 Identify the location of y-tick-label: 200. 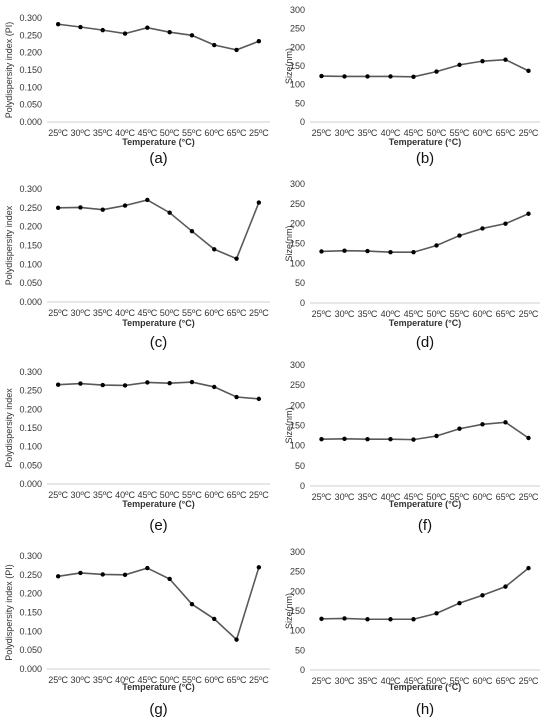
(297, 405).